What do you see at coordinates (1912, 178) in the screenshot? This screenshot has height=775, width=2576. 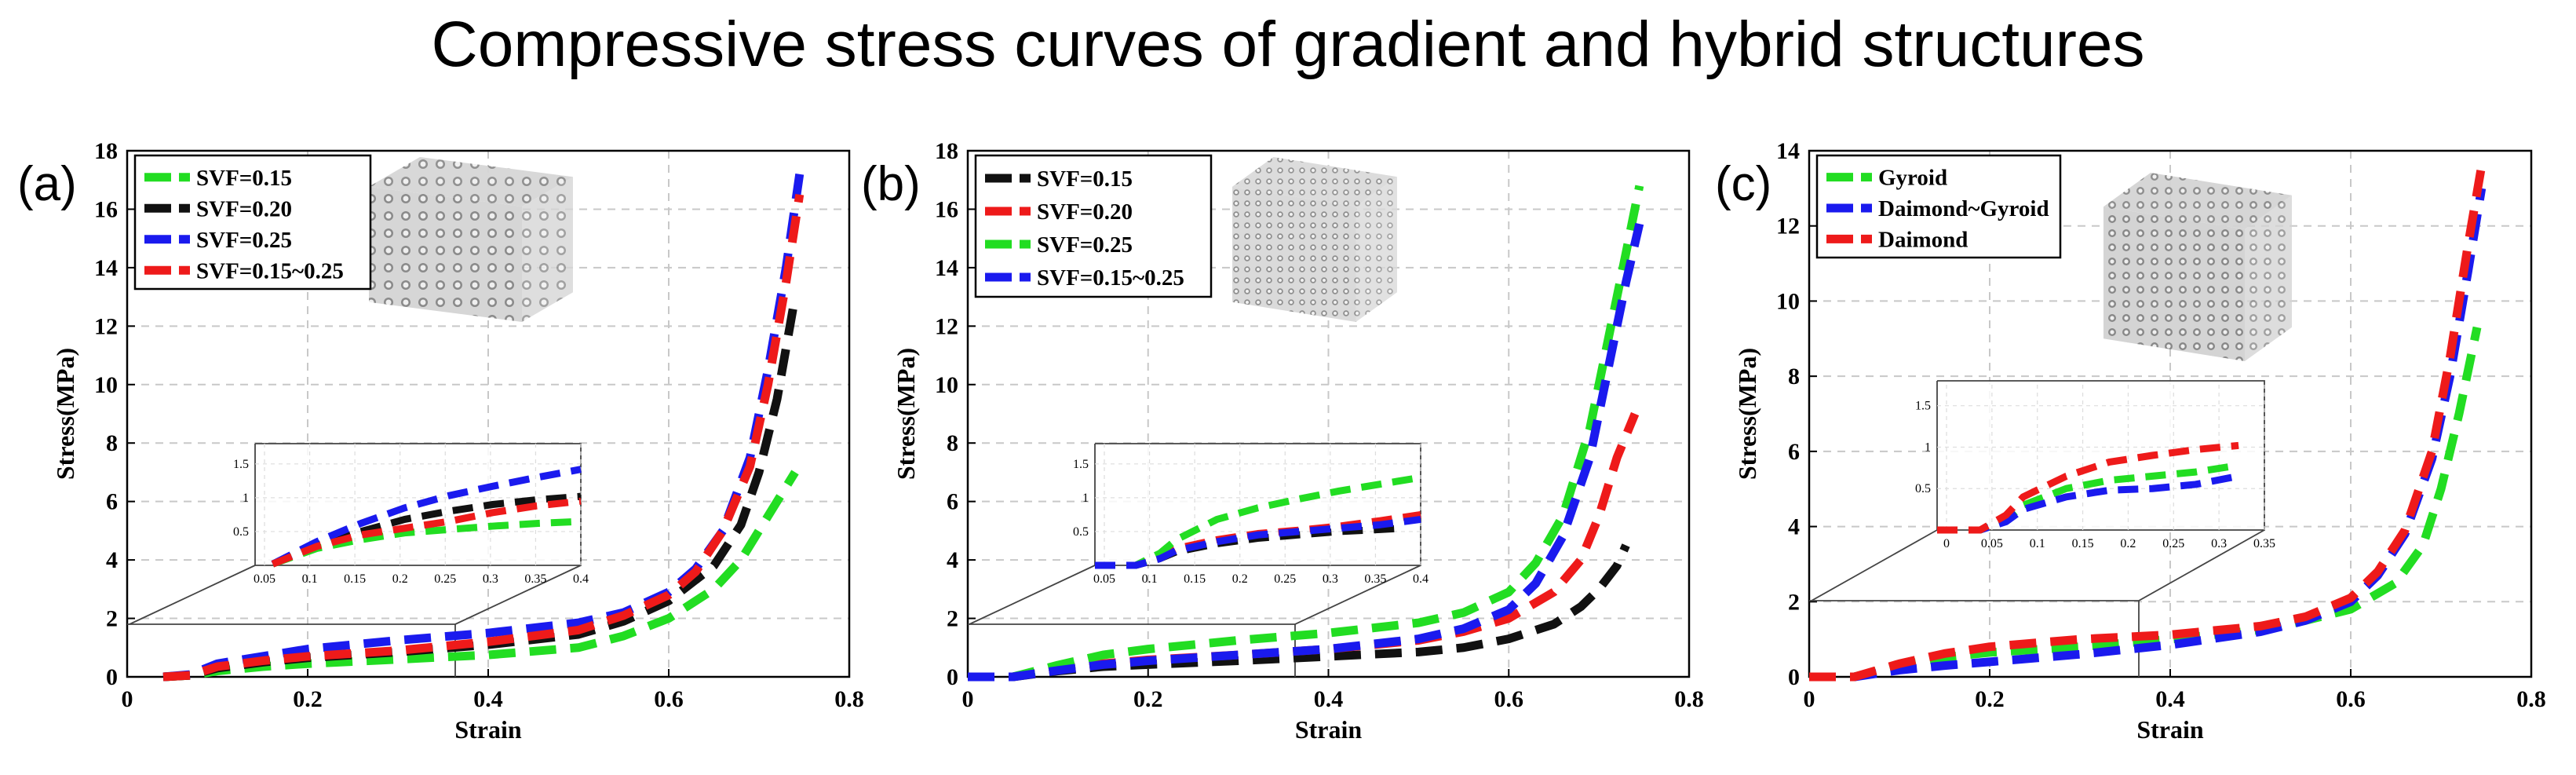 I see `legend-label: Gyroid` at bounding box center [1912, 178].